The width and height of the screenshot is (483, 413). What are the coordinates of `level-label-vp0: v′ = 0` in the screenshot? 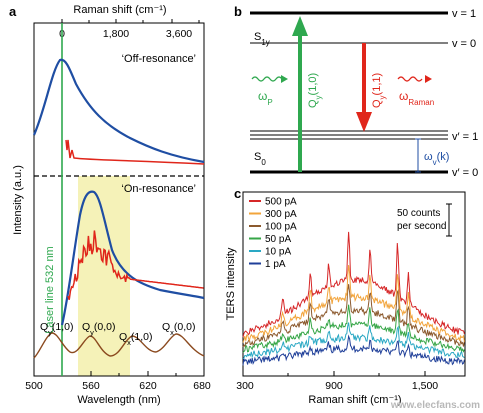 It's located at (465, 173).